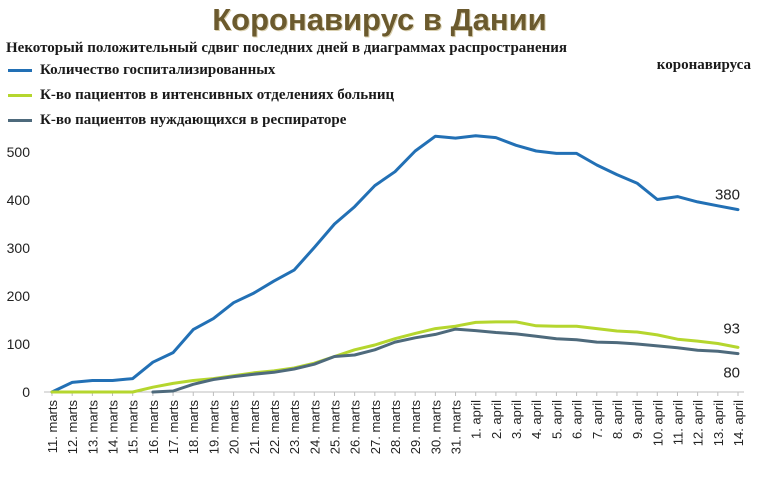 The height and width of the screenshot is (480, 759). Describe the element at coordinates (19, 248) in the screenshot. I see `y-tick-label-300: 300` at that location.